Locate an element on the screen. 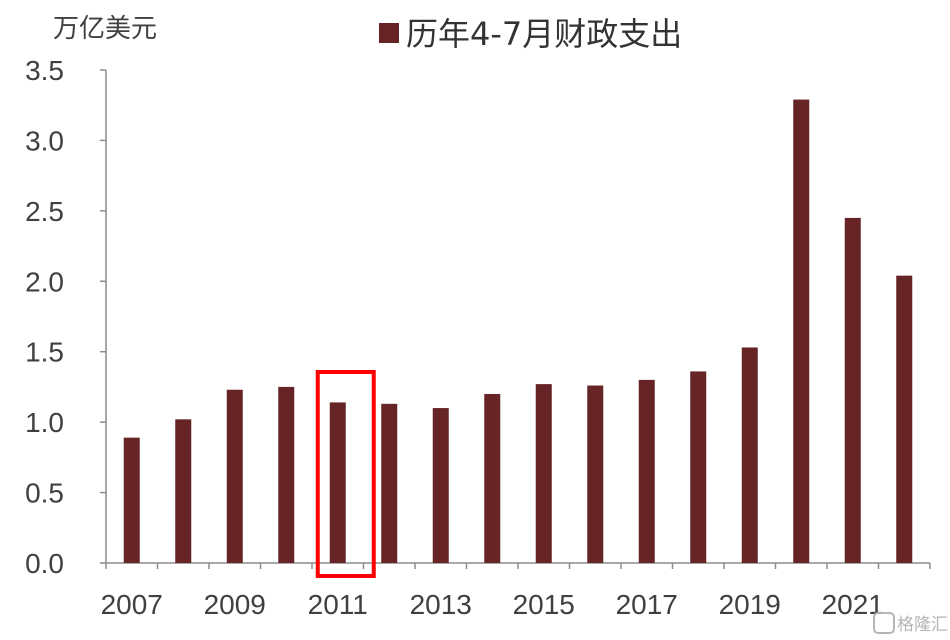 The image size is (950, 640). y-tick-label: 3.5 is located at coordinates (44, 70).